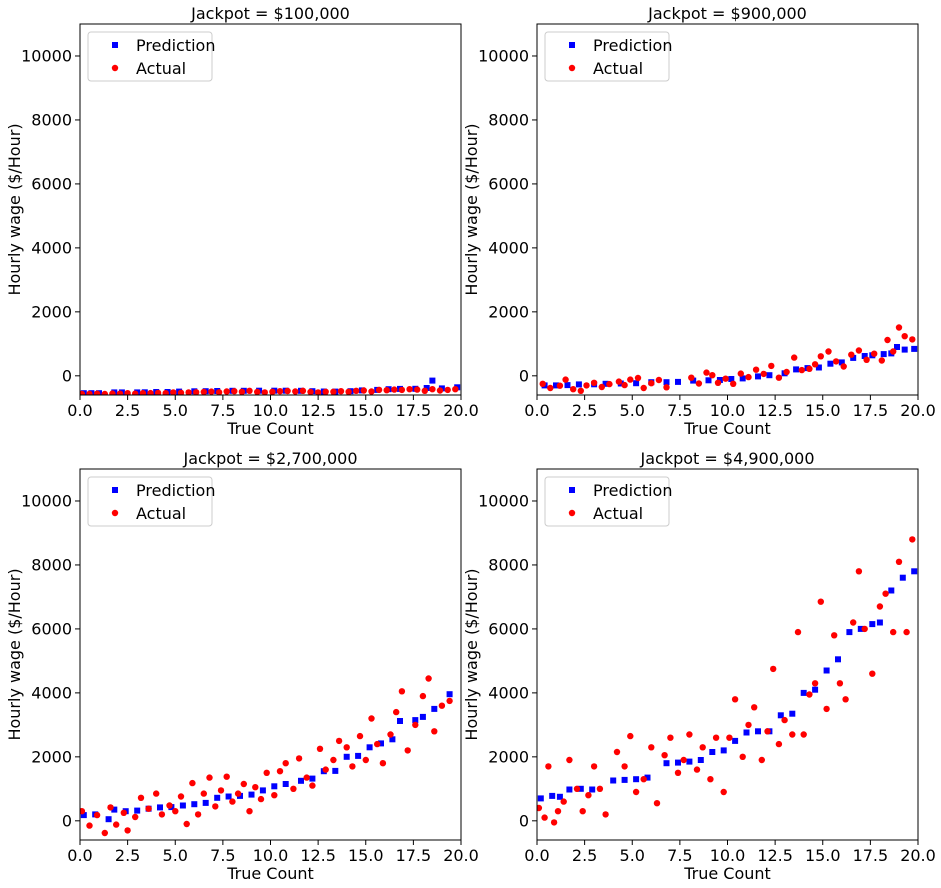  What do you see at coordinates (266, 756) in the screenshot?
I see `markers` at bounding box center [266, 756].